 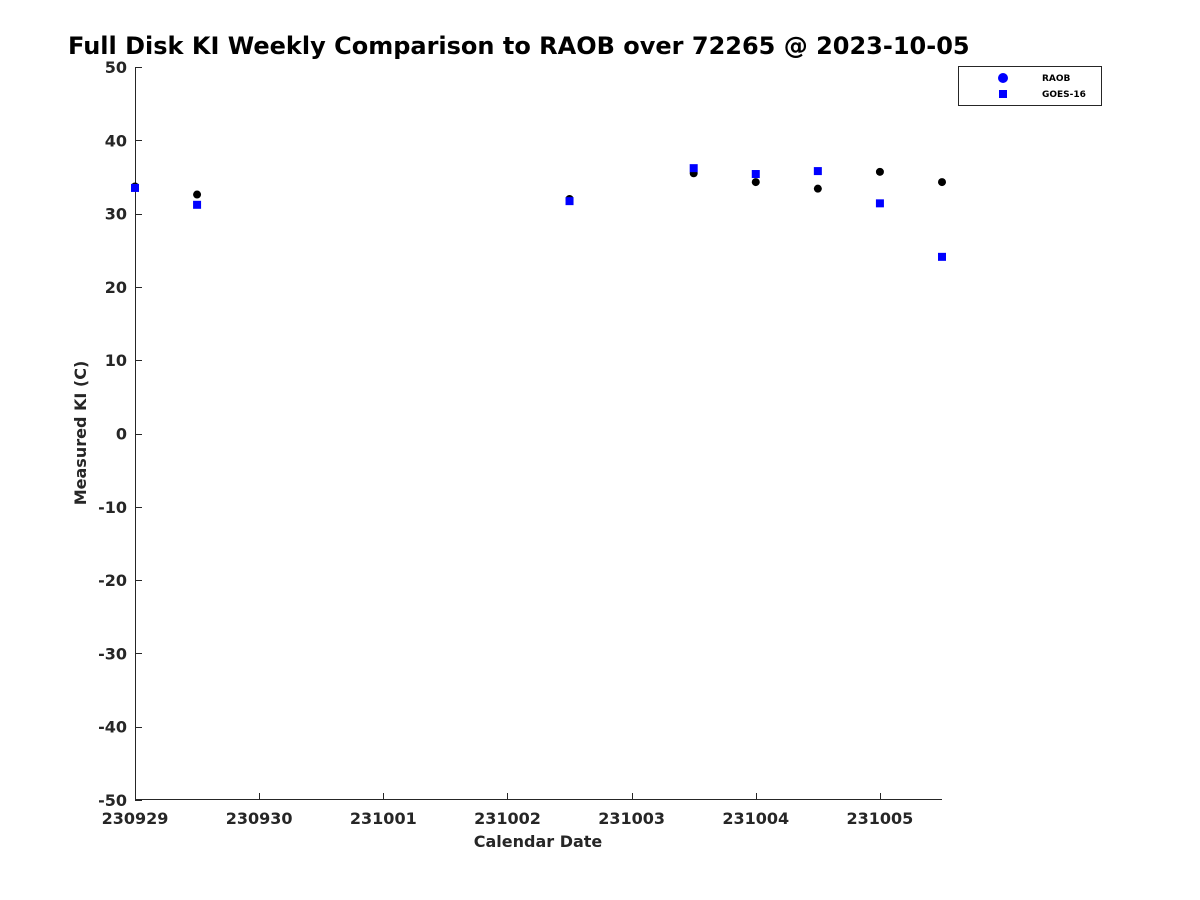 What do you see at coordinates (507, 818) in the screenshot?
I see `x-tick-label: 231002` at bounding box center [507, 818].